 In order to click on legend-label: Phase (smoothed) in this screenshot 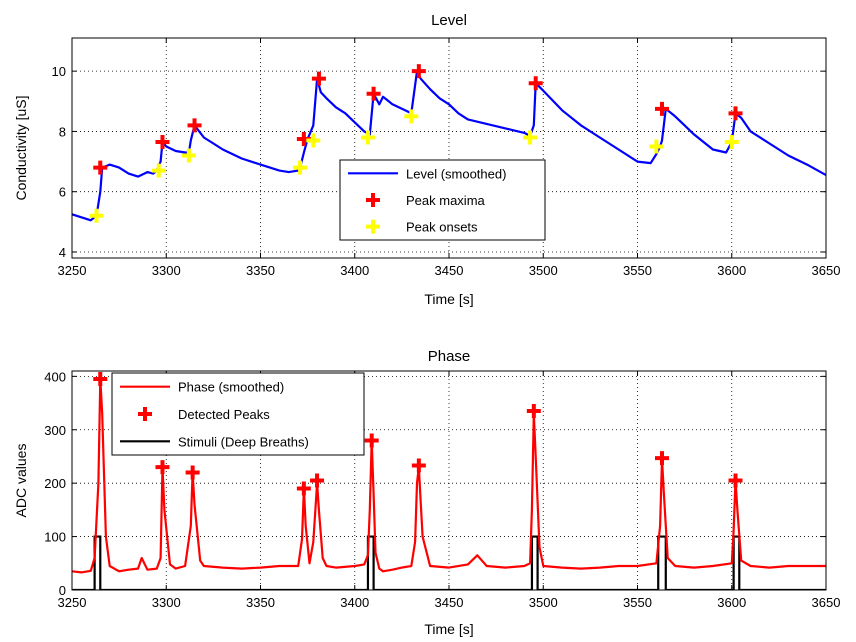, I will do `click(231, 387)`.